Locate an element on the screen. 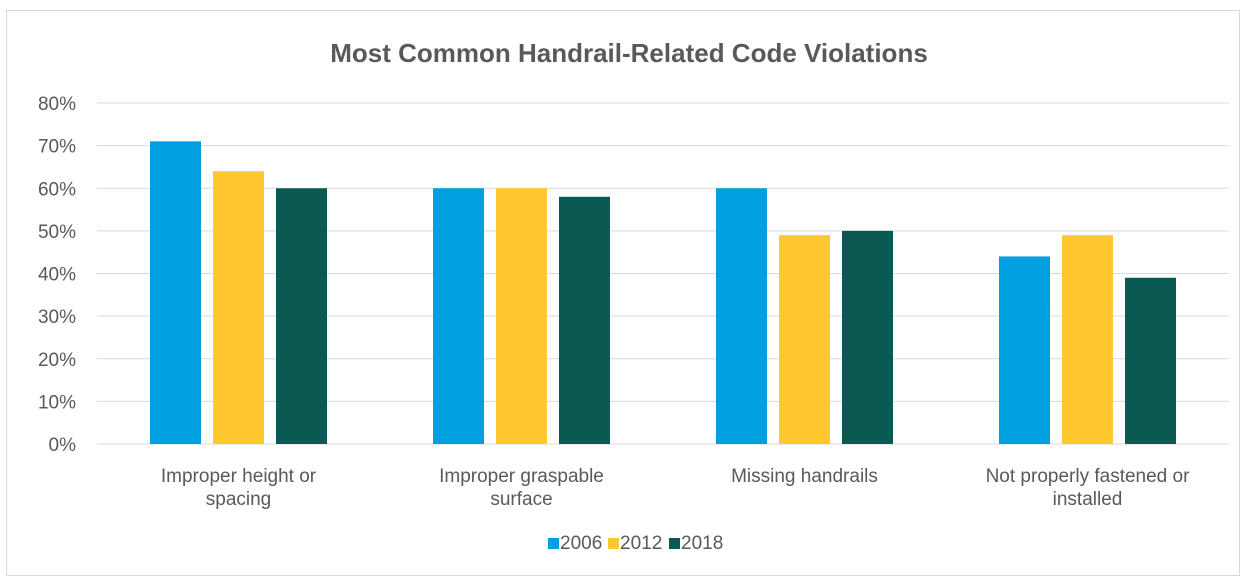  legend-label-2018: 2018 is located at coordinates (702, 543).